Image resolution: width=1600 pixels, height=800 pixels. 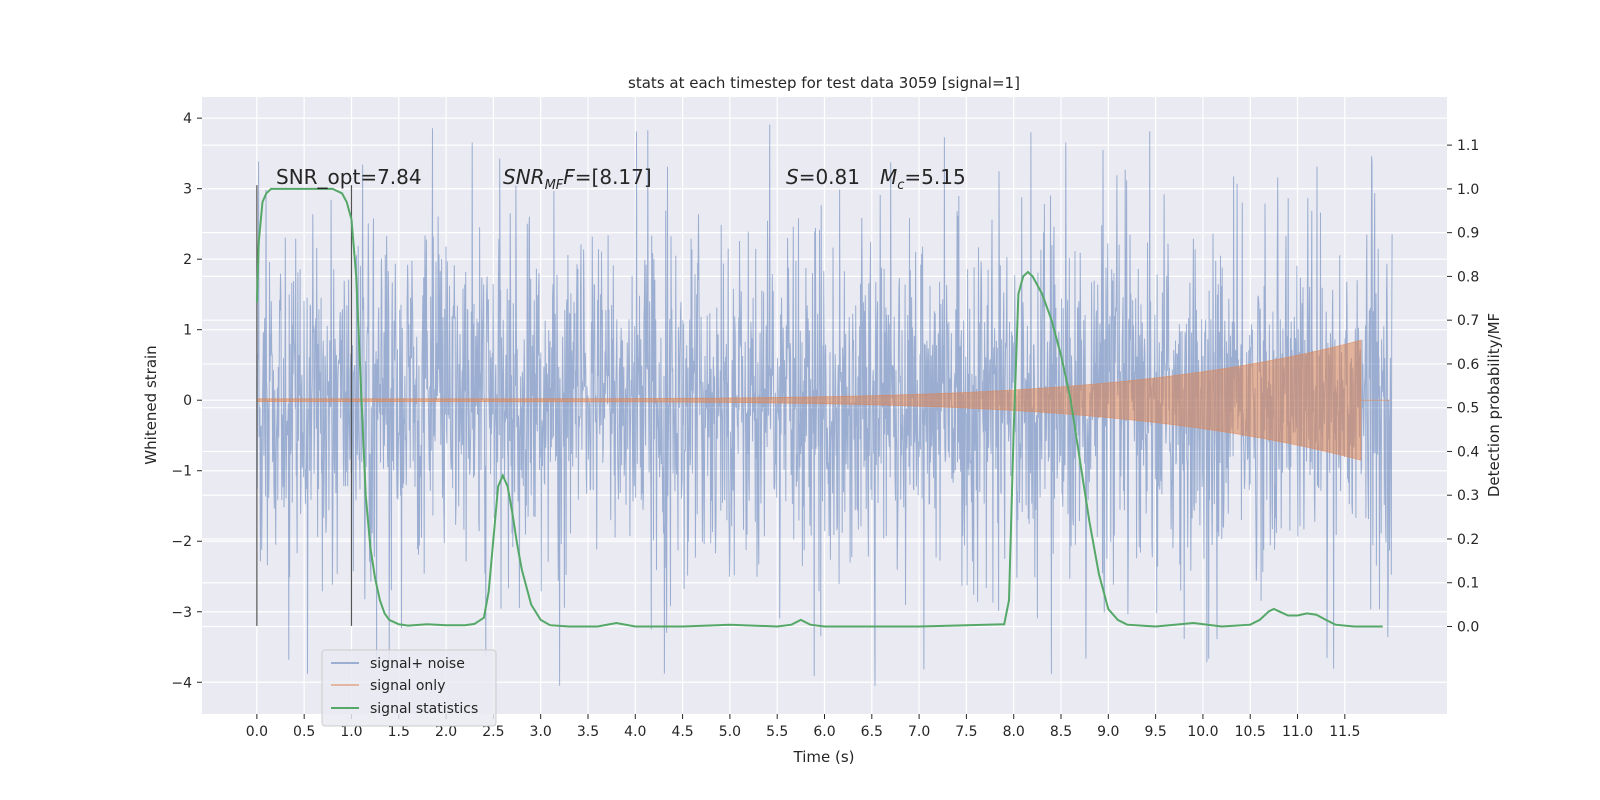 I want to click on x-tick-label: 5.5, so click(x=777, y=732).